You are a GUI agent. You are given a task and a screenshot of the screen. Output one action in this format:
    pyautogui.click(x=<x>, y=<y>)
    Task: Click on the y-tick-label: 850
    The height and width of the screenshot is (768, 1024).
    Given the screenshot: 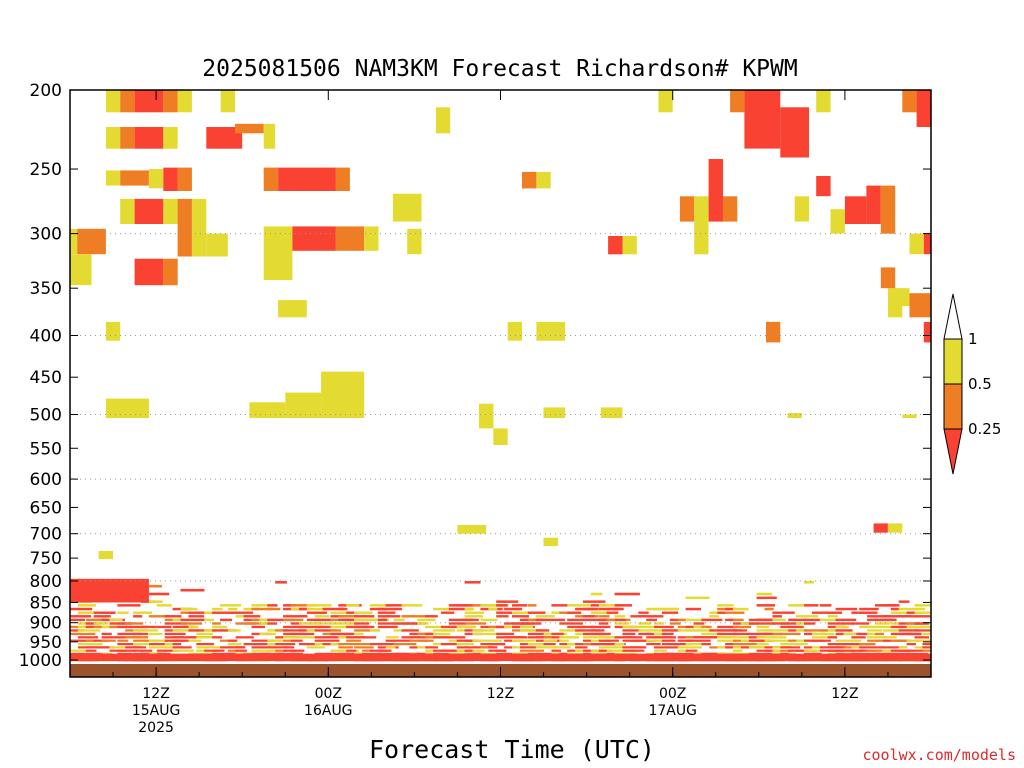 What is the action you would take?
    pyautogui.click(x=46, y=603)
    